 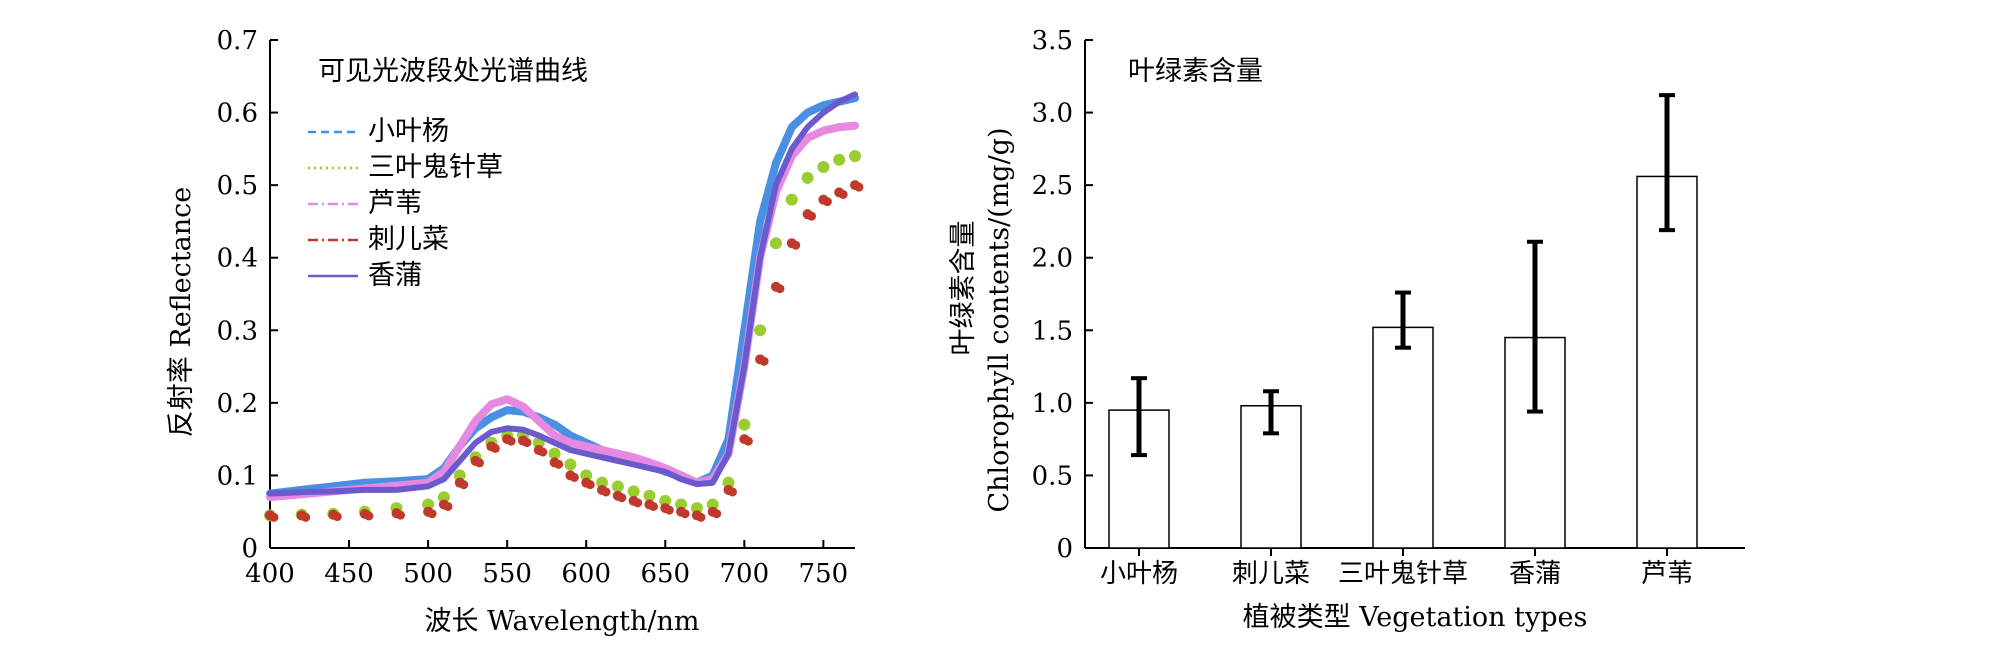 What do you see at coordinates (237, 476) in the screenshot?
I see `left-y-tick-label: 0.1` at bounding box center [237, 476].